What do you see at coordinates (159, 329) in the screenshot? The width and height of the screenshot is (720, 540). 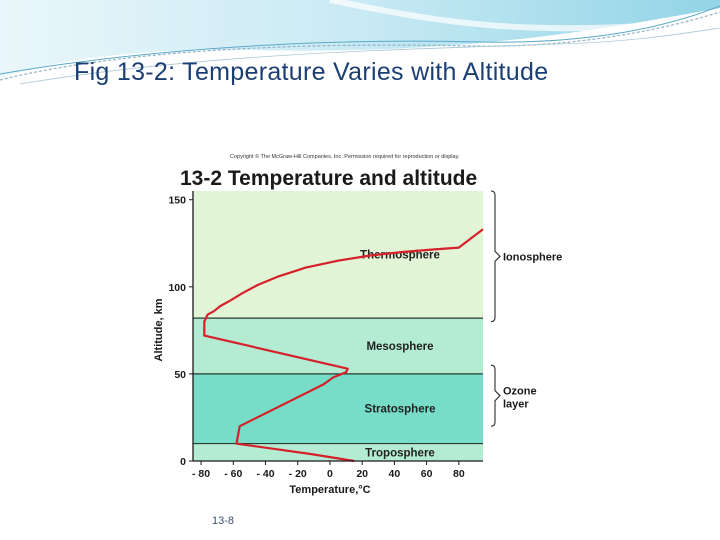 I see `y-axis-label: Altitude, km` at bounding box center [159, 329].